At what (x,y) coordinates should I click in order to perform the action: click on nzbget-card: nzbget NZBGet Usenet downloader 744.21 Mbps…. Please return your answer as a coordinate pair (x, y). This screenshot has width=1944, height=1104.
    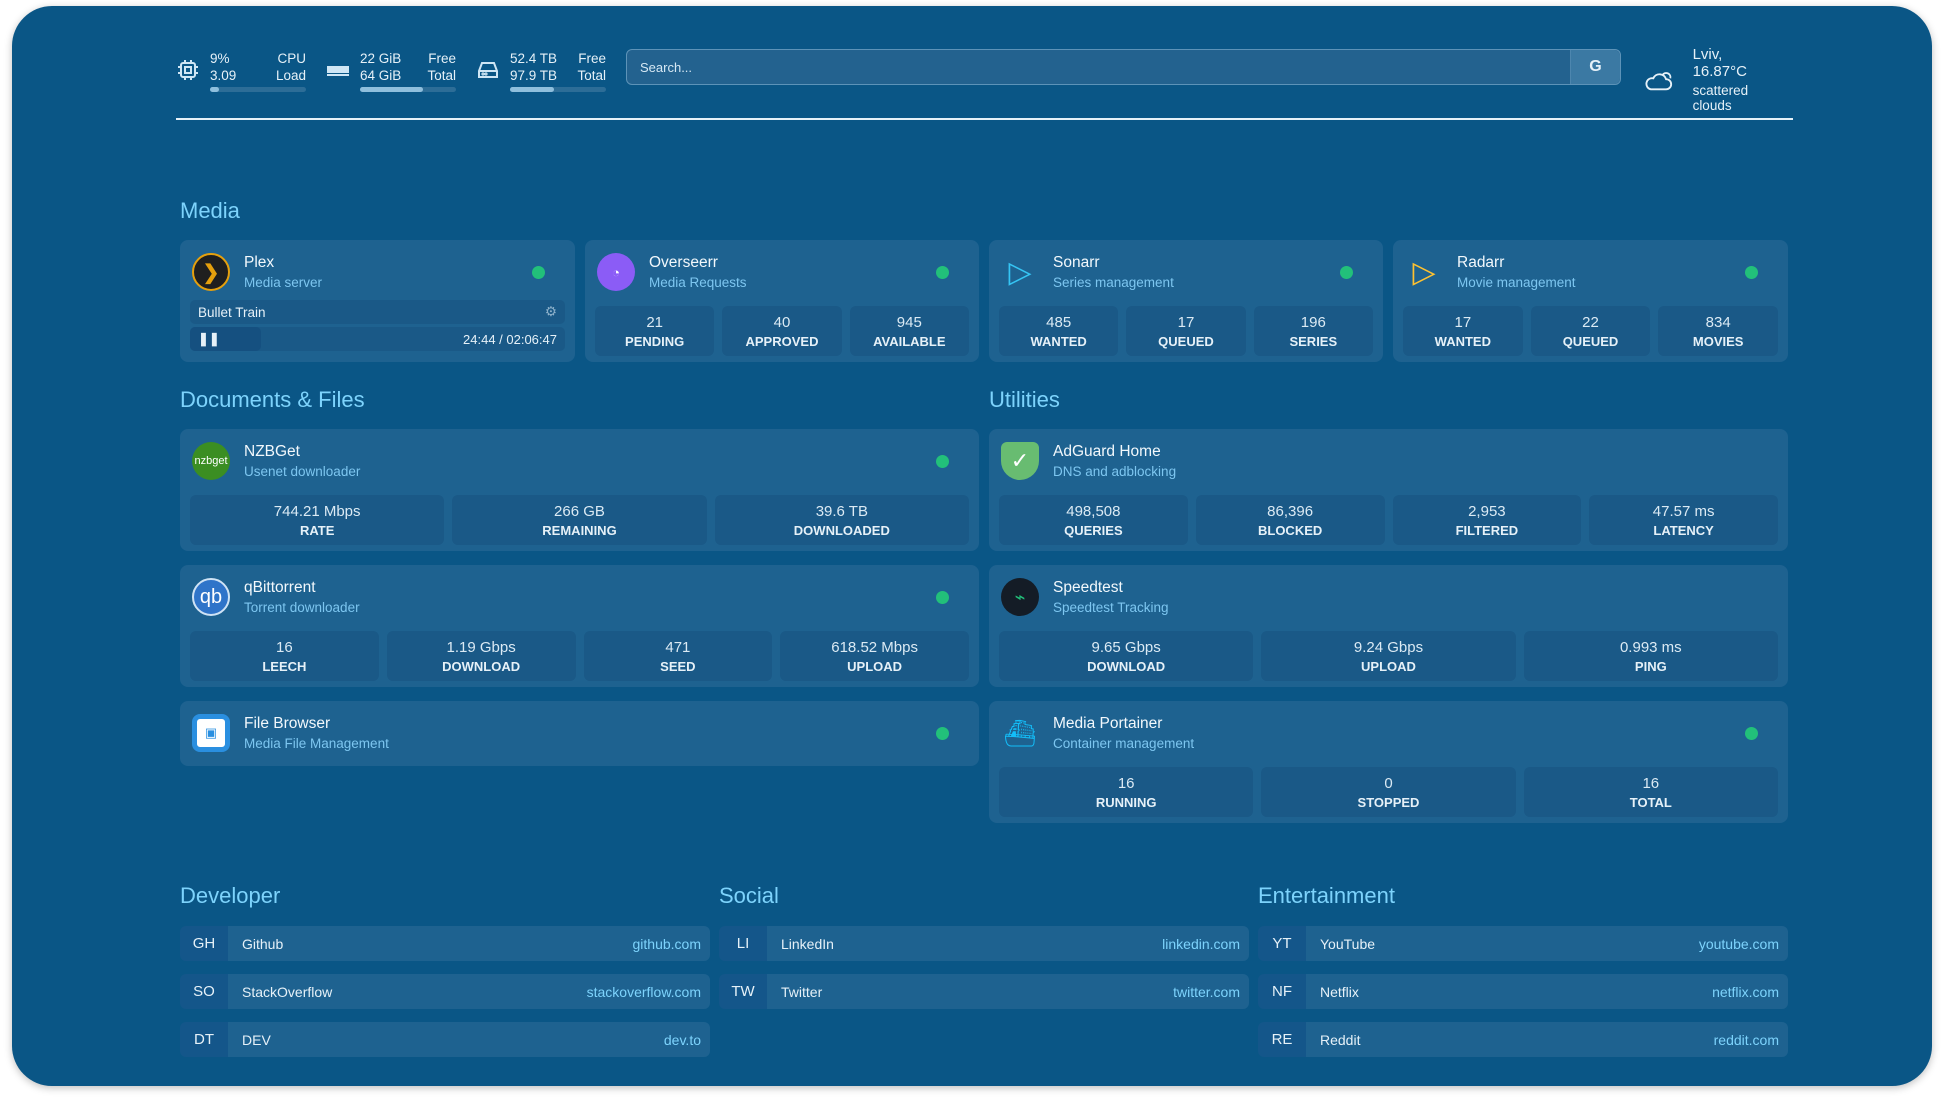
    Looking at the image, I should click on (579, 490).